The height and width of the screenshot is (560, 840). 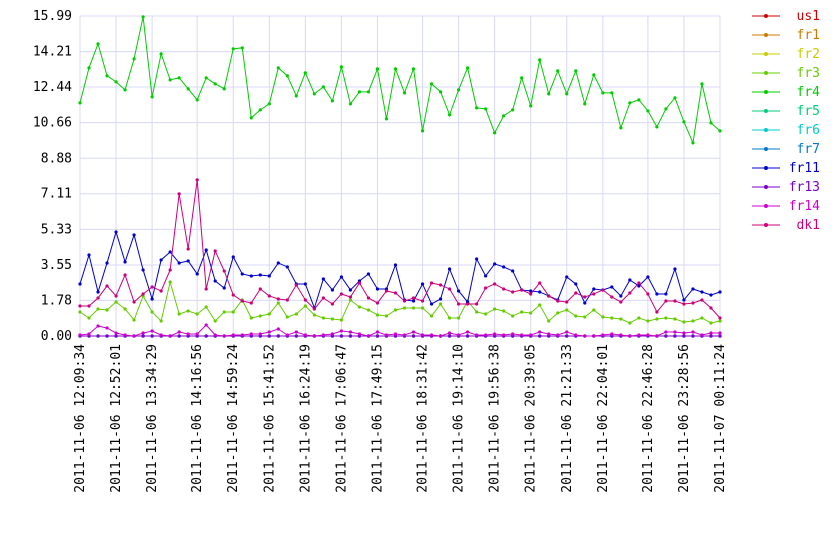 What do you see at coordinates (808, 16) in the screenshot?
I see `legend-label: us1` at bounding box center [808, 16].